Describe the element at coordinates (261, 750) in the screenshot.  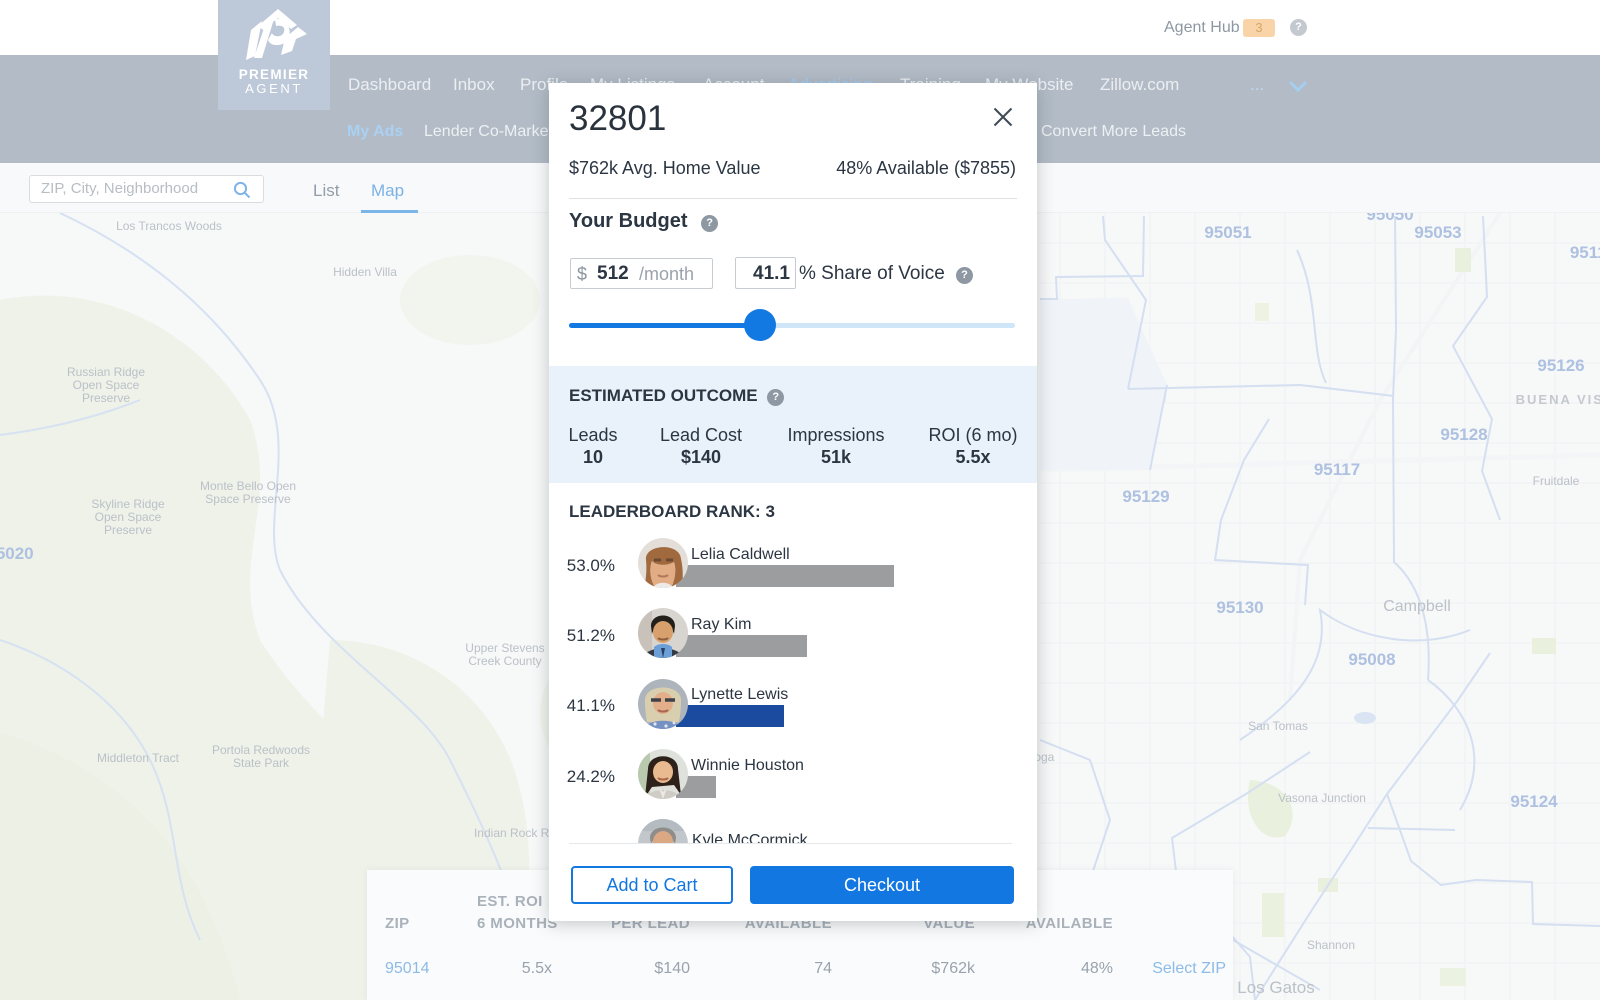
I see `svg-text: Portola Redwoods` at that location.